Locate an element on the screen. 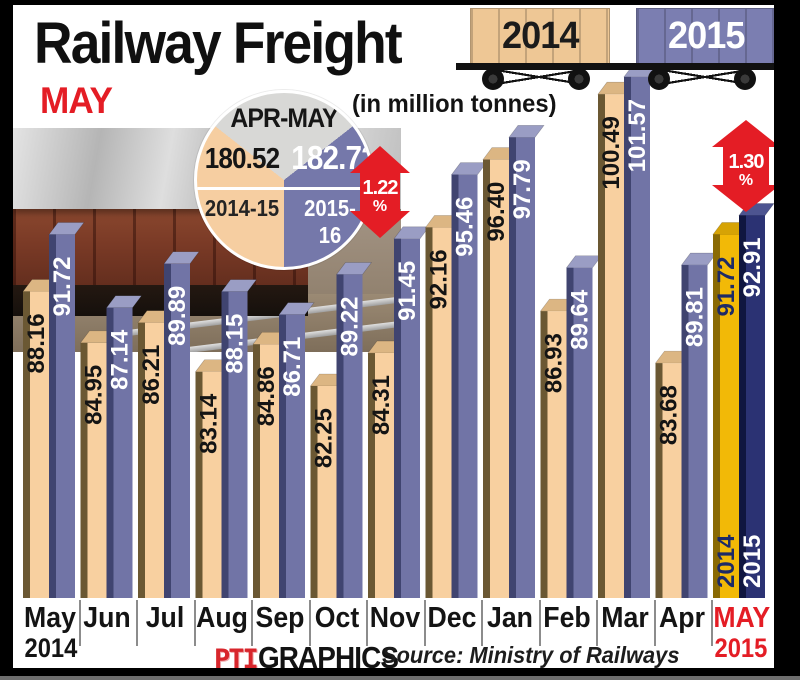 This screenshot has height=680, width=800. month-label-Feb: Feb is located at coordinates (567, 618).